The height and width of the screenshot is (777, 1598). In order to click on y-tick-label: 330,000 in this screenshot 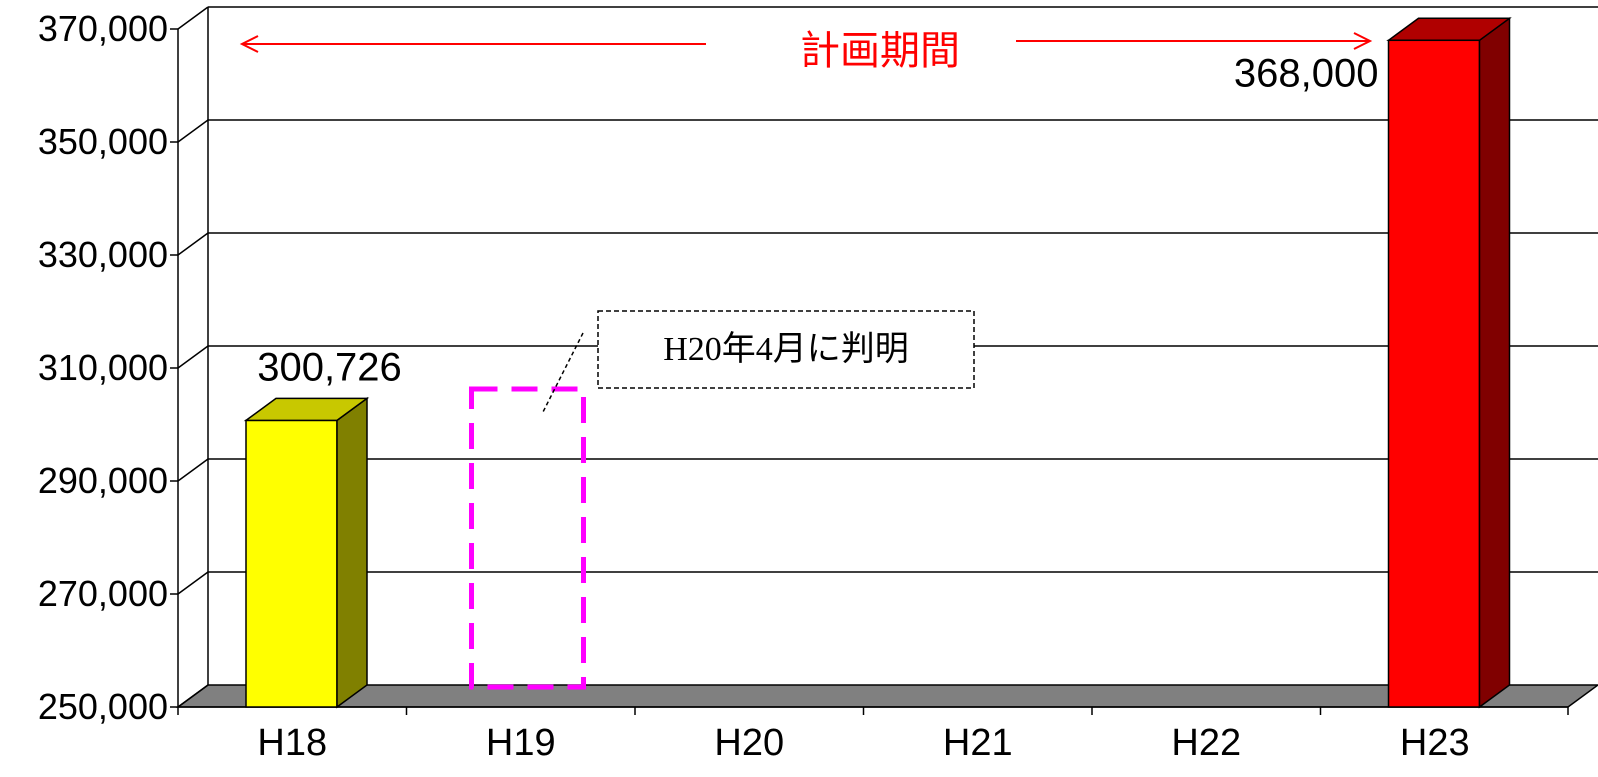, I will do `click(103, 254)`.